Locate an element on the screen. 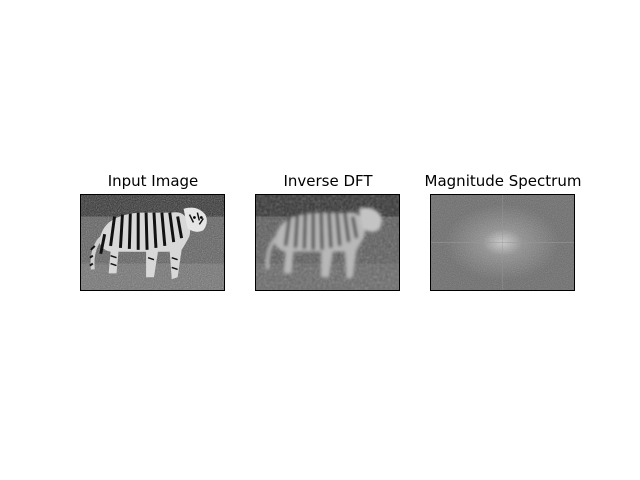  inverse-dft-image is located at coordinates (327, 242).